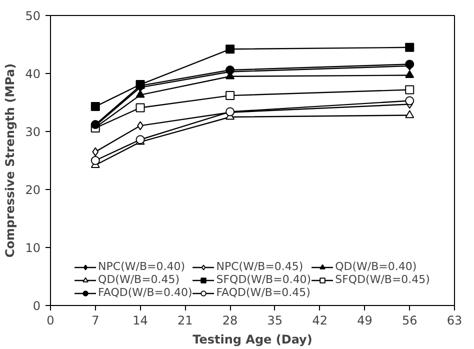  What do you see at coordinates (410, 321) in the screenshot?
I see `x-tick-label: 56` at bounding box center [410, 321].